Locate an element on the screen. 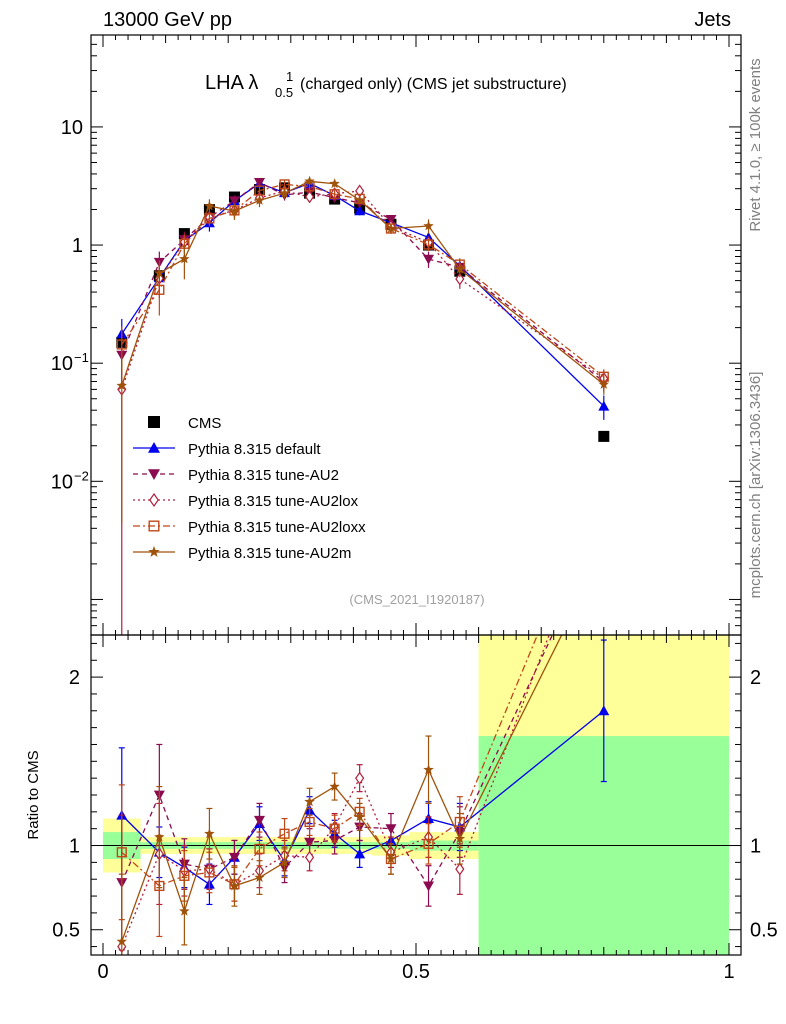  ratio-y-tick-label-right: 2 is located at coordinates (755, 678).